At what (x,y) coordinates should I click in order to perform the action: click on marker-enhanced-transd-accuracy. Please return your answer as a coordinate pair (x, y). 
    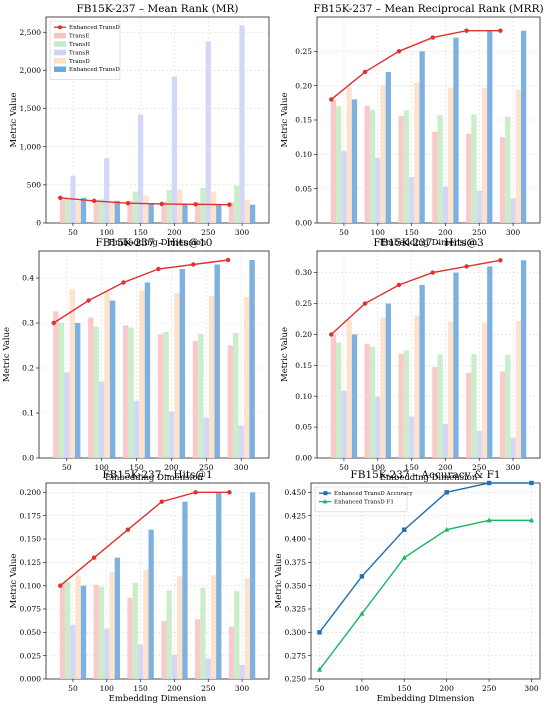
    Looking at the image, I should click on (404, 529).